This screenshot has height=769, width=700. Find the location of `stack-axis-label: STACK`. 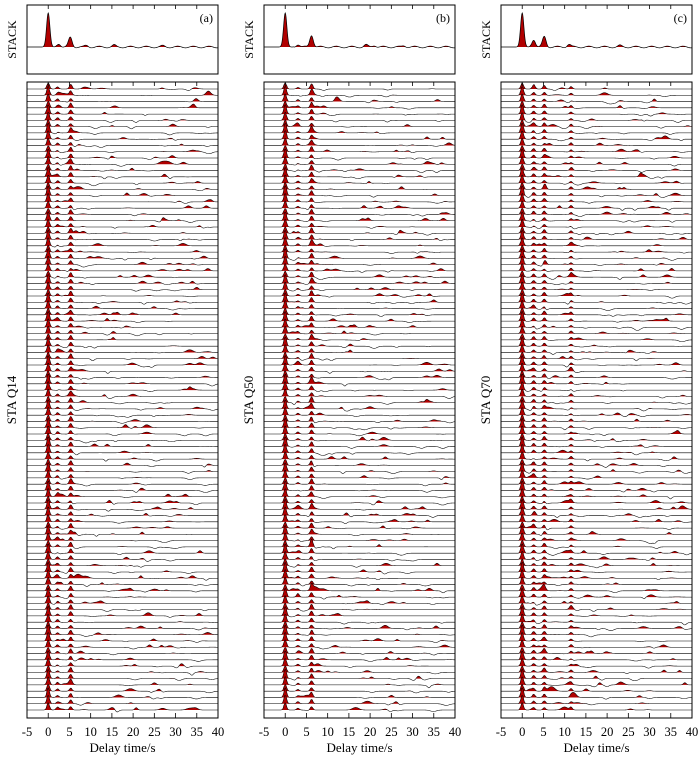

stack-axis-label: STACK is located at coordinates (12, 39).